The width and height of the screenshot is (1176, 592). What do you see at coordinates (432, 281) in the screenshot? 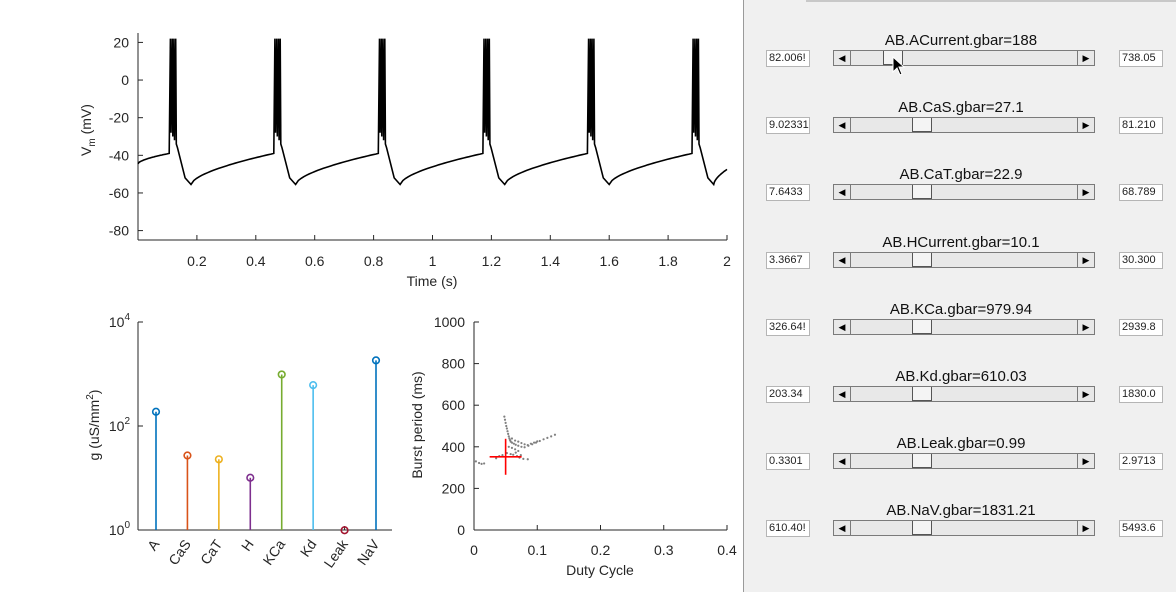
I see `time-xlabel: Time (s)` at bounding box center [432, 281].